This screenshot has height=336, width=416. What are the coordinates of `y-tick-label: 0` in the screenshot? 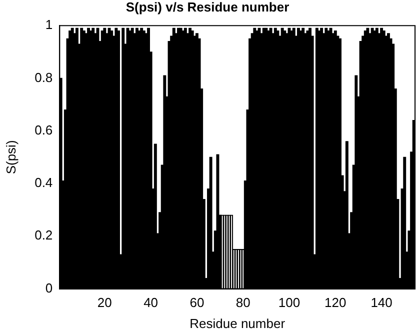 It's located at (49, 288).